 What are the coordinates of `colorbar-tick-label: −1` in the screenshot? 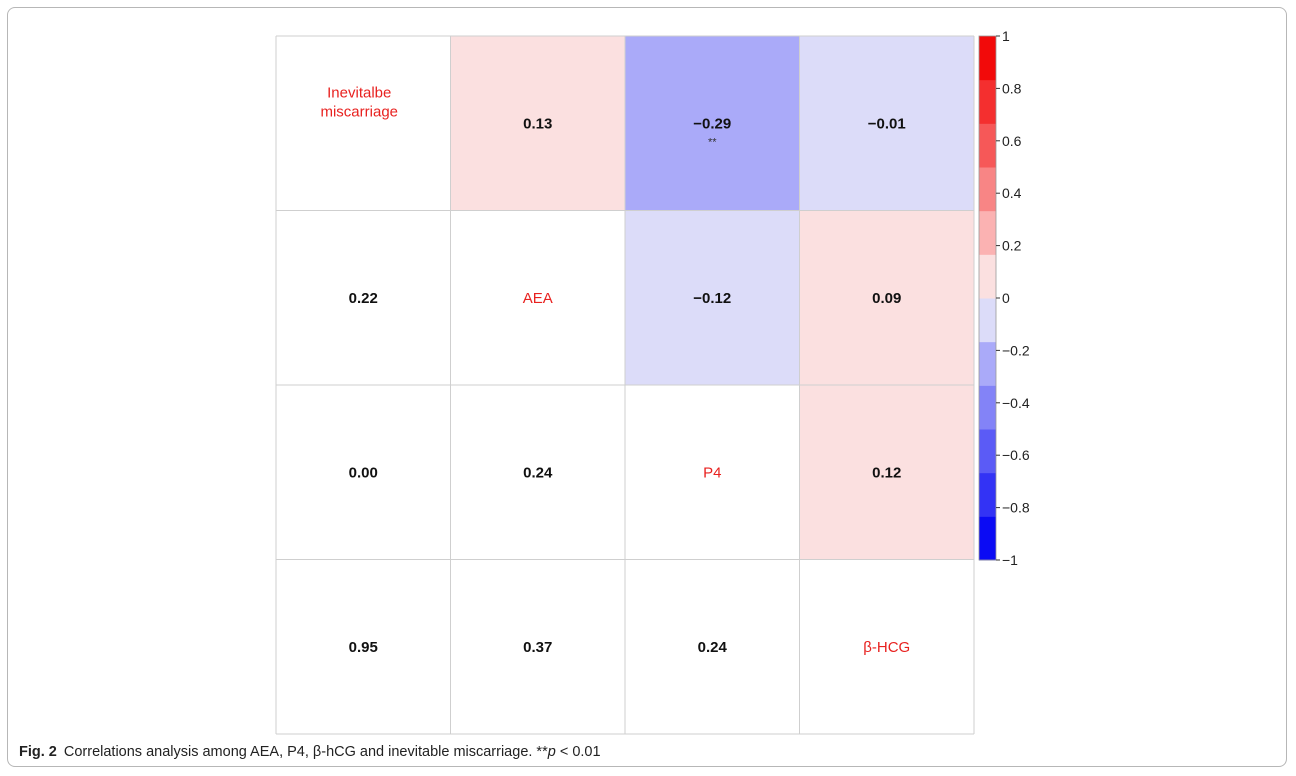 It's located at (1010, 560).